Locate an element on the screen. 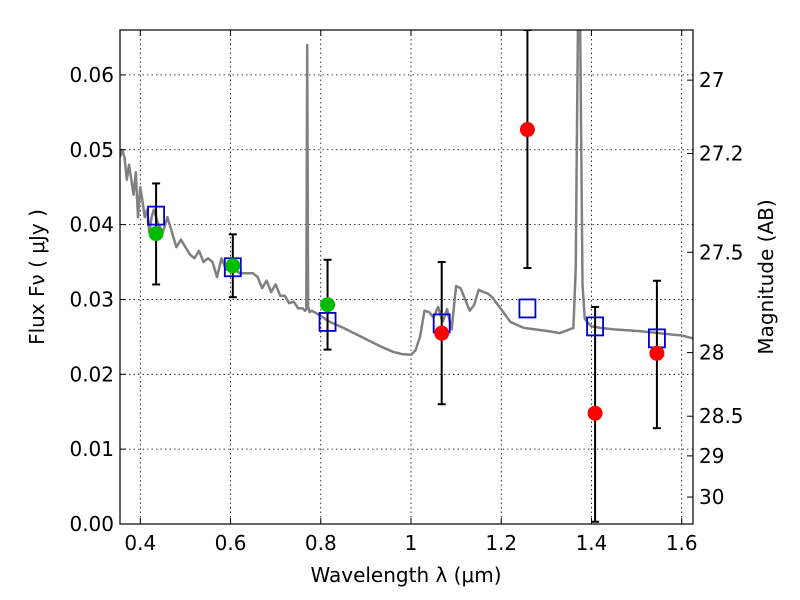  y-tick-label: 0.01 is located at coordinates (91, 449).